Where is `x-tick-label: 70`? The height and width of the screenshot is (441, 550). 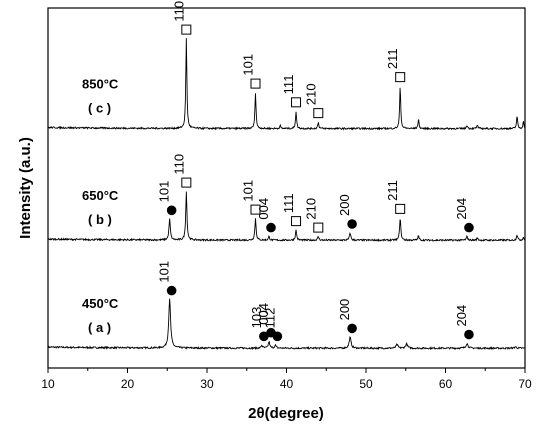
x-tick-label: 70 is located at coordinates (525, 384).